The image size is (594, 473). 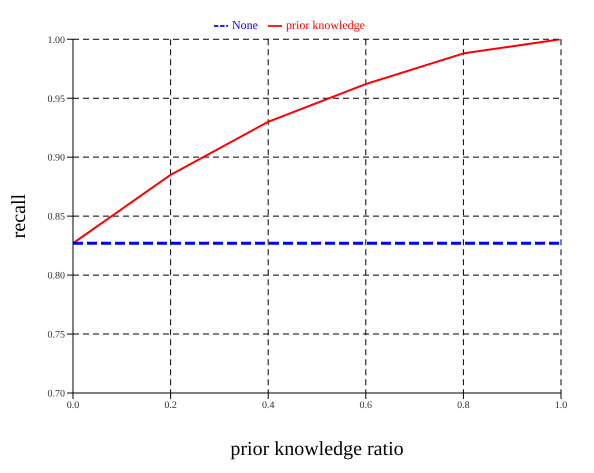 I want to click on x-tick-label: 0.0, so click(x=73, y=406).